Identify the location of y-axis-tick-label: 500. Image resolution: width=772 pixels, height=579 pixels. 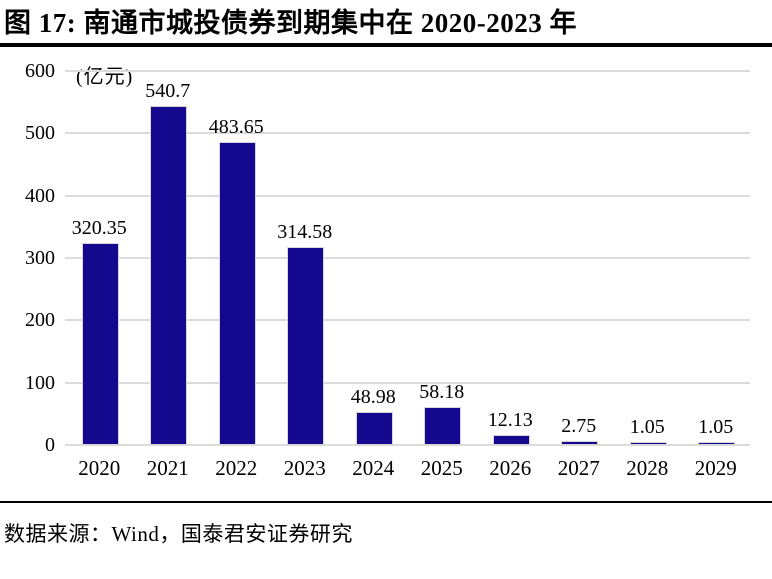
(40, 133).